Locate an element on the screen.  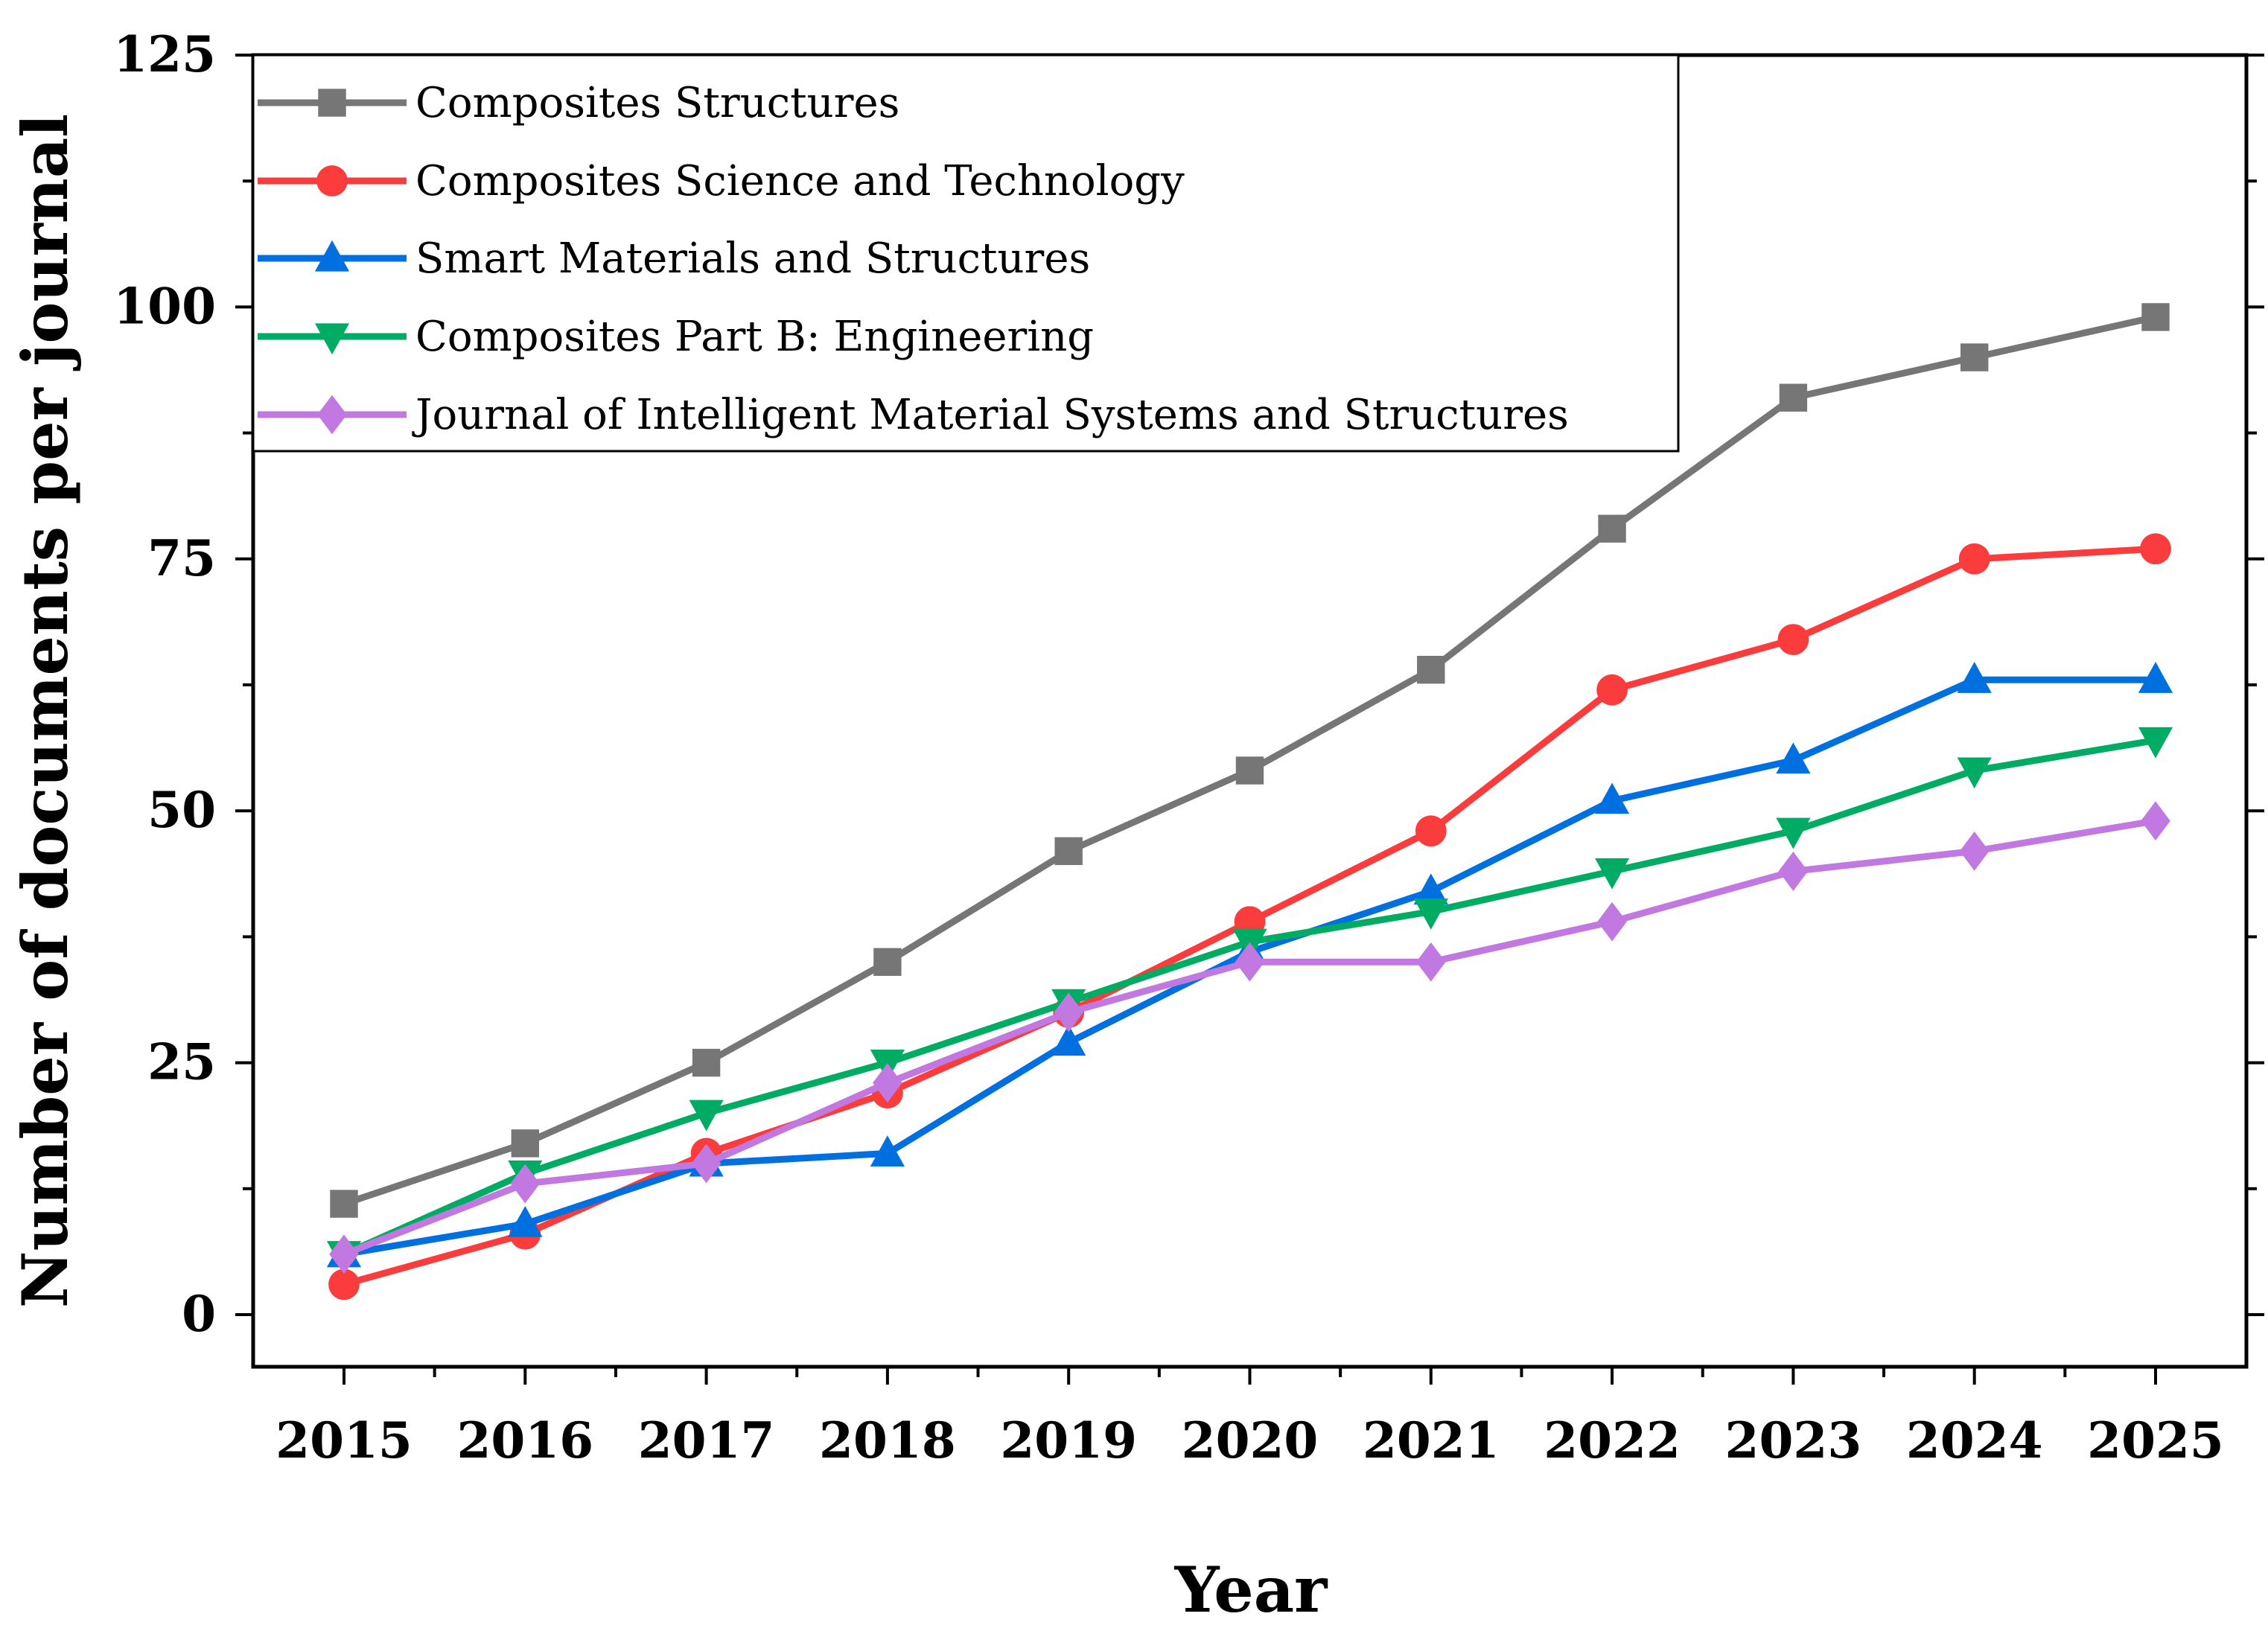
x-axis-label: Year is located at coordinates (1251, 1590).